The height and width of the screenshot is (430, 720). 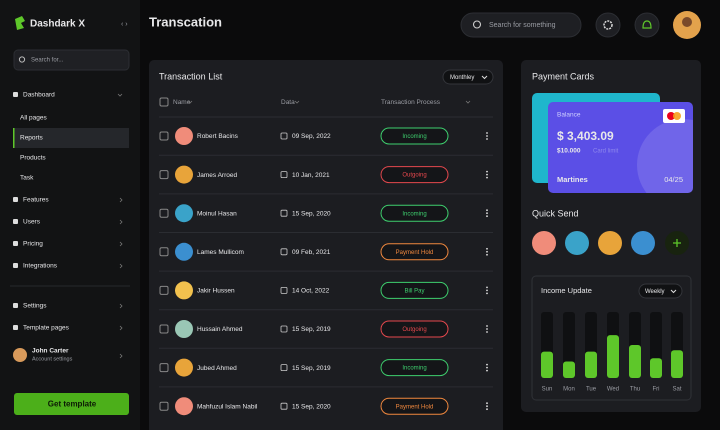 I want to click on nav-item: Dashboard, so click(x=39, y=95).